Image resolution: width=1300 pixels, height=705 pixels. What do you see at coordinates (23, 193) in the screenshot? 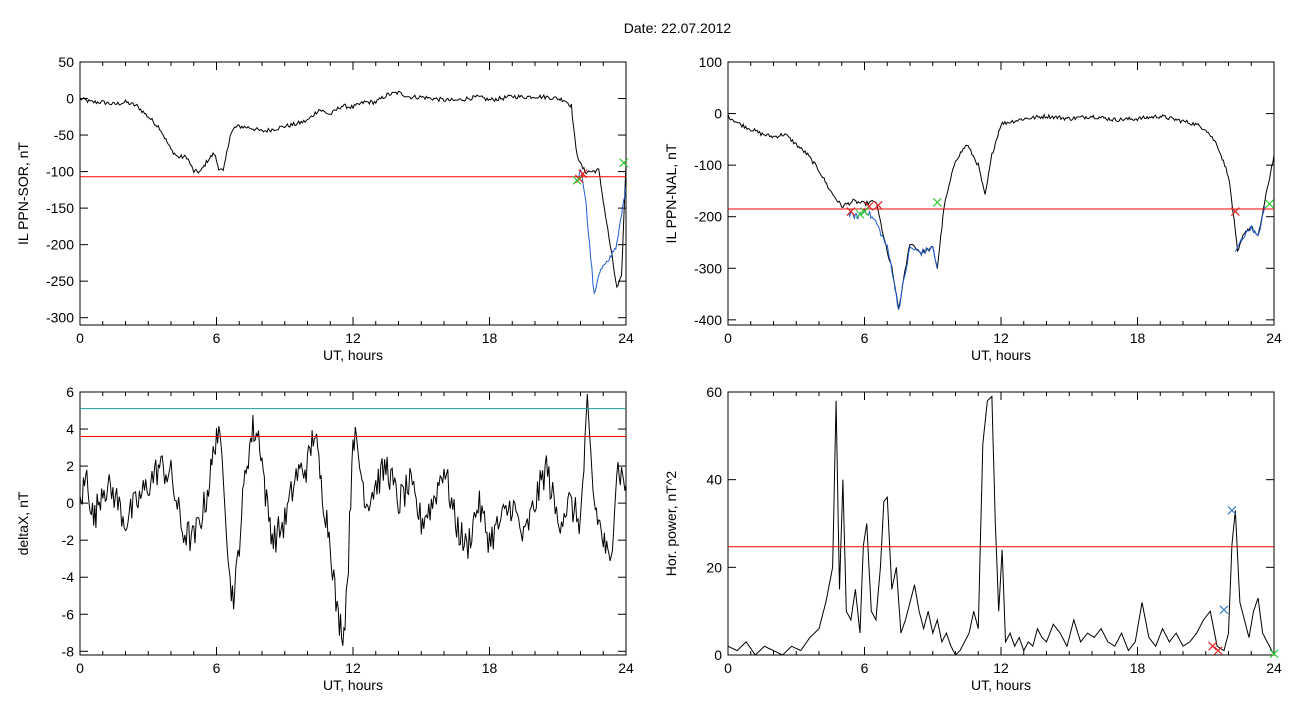
I see `y-axis-label: IL PPN-SOR, nT` at bounding box center [23, 193].